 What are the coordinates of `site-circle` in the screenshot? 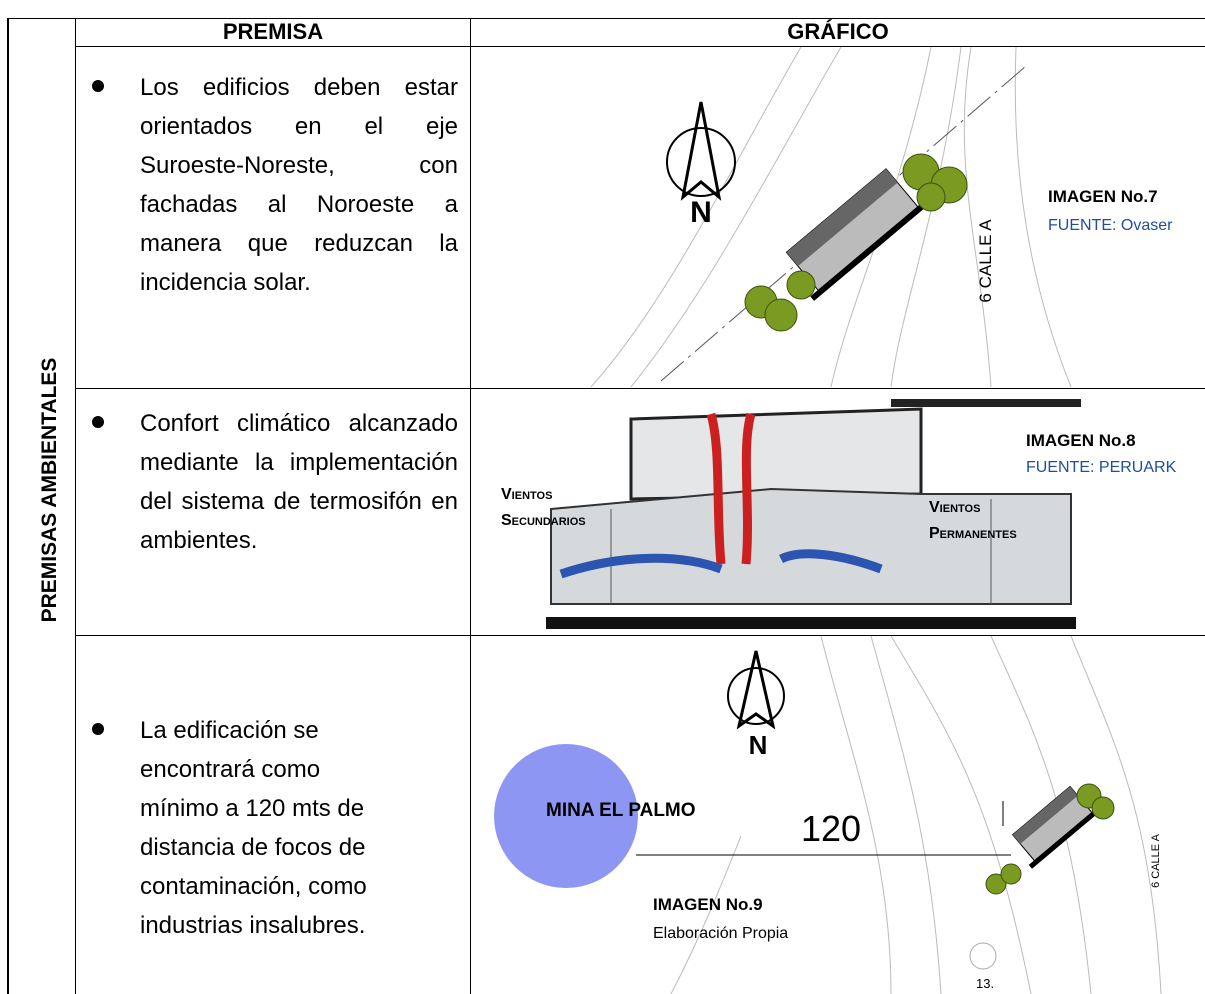 It's located at (566, 816).